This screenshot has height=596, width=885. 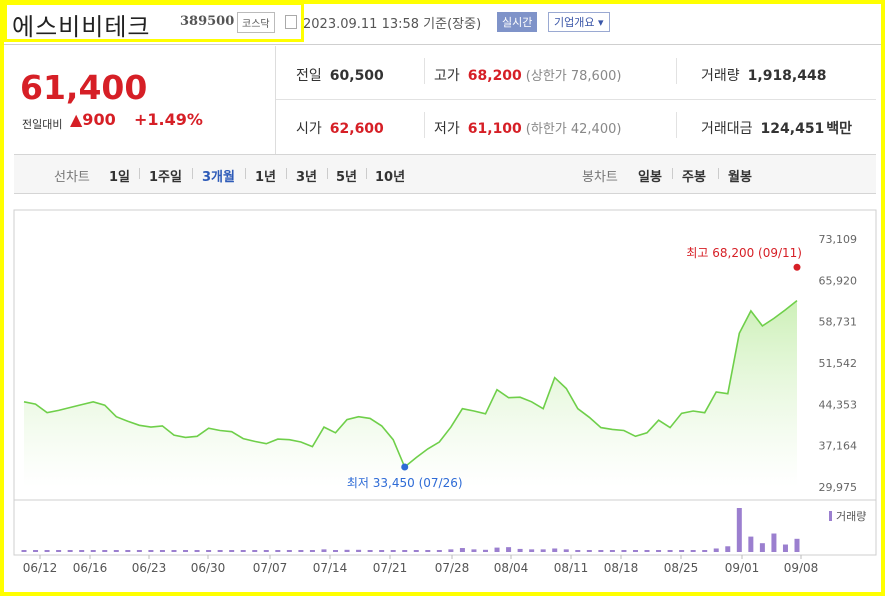 What do you see at coordinates (309, 76) in the screenshot?
I see `stat-label: 전일` at bounding box center [309, 76].